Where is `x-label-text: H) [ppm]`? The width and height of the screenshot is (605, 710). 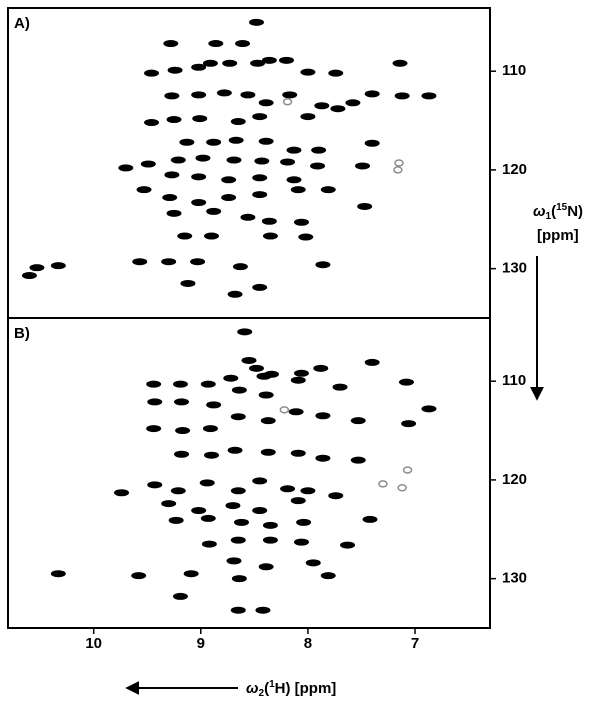 x-label-text: H) [ppm] is located at coordinates (306, 688).